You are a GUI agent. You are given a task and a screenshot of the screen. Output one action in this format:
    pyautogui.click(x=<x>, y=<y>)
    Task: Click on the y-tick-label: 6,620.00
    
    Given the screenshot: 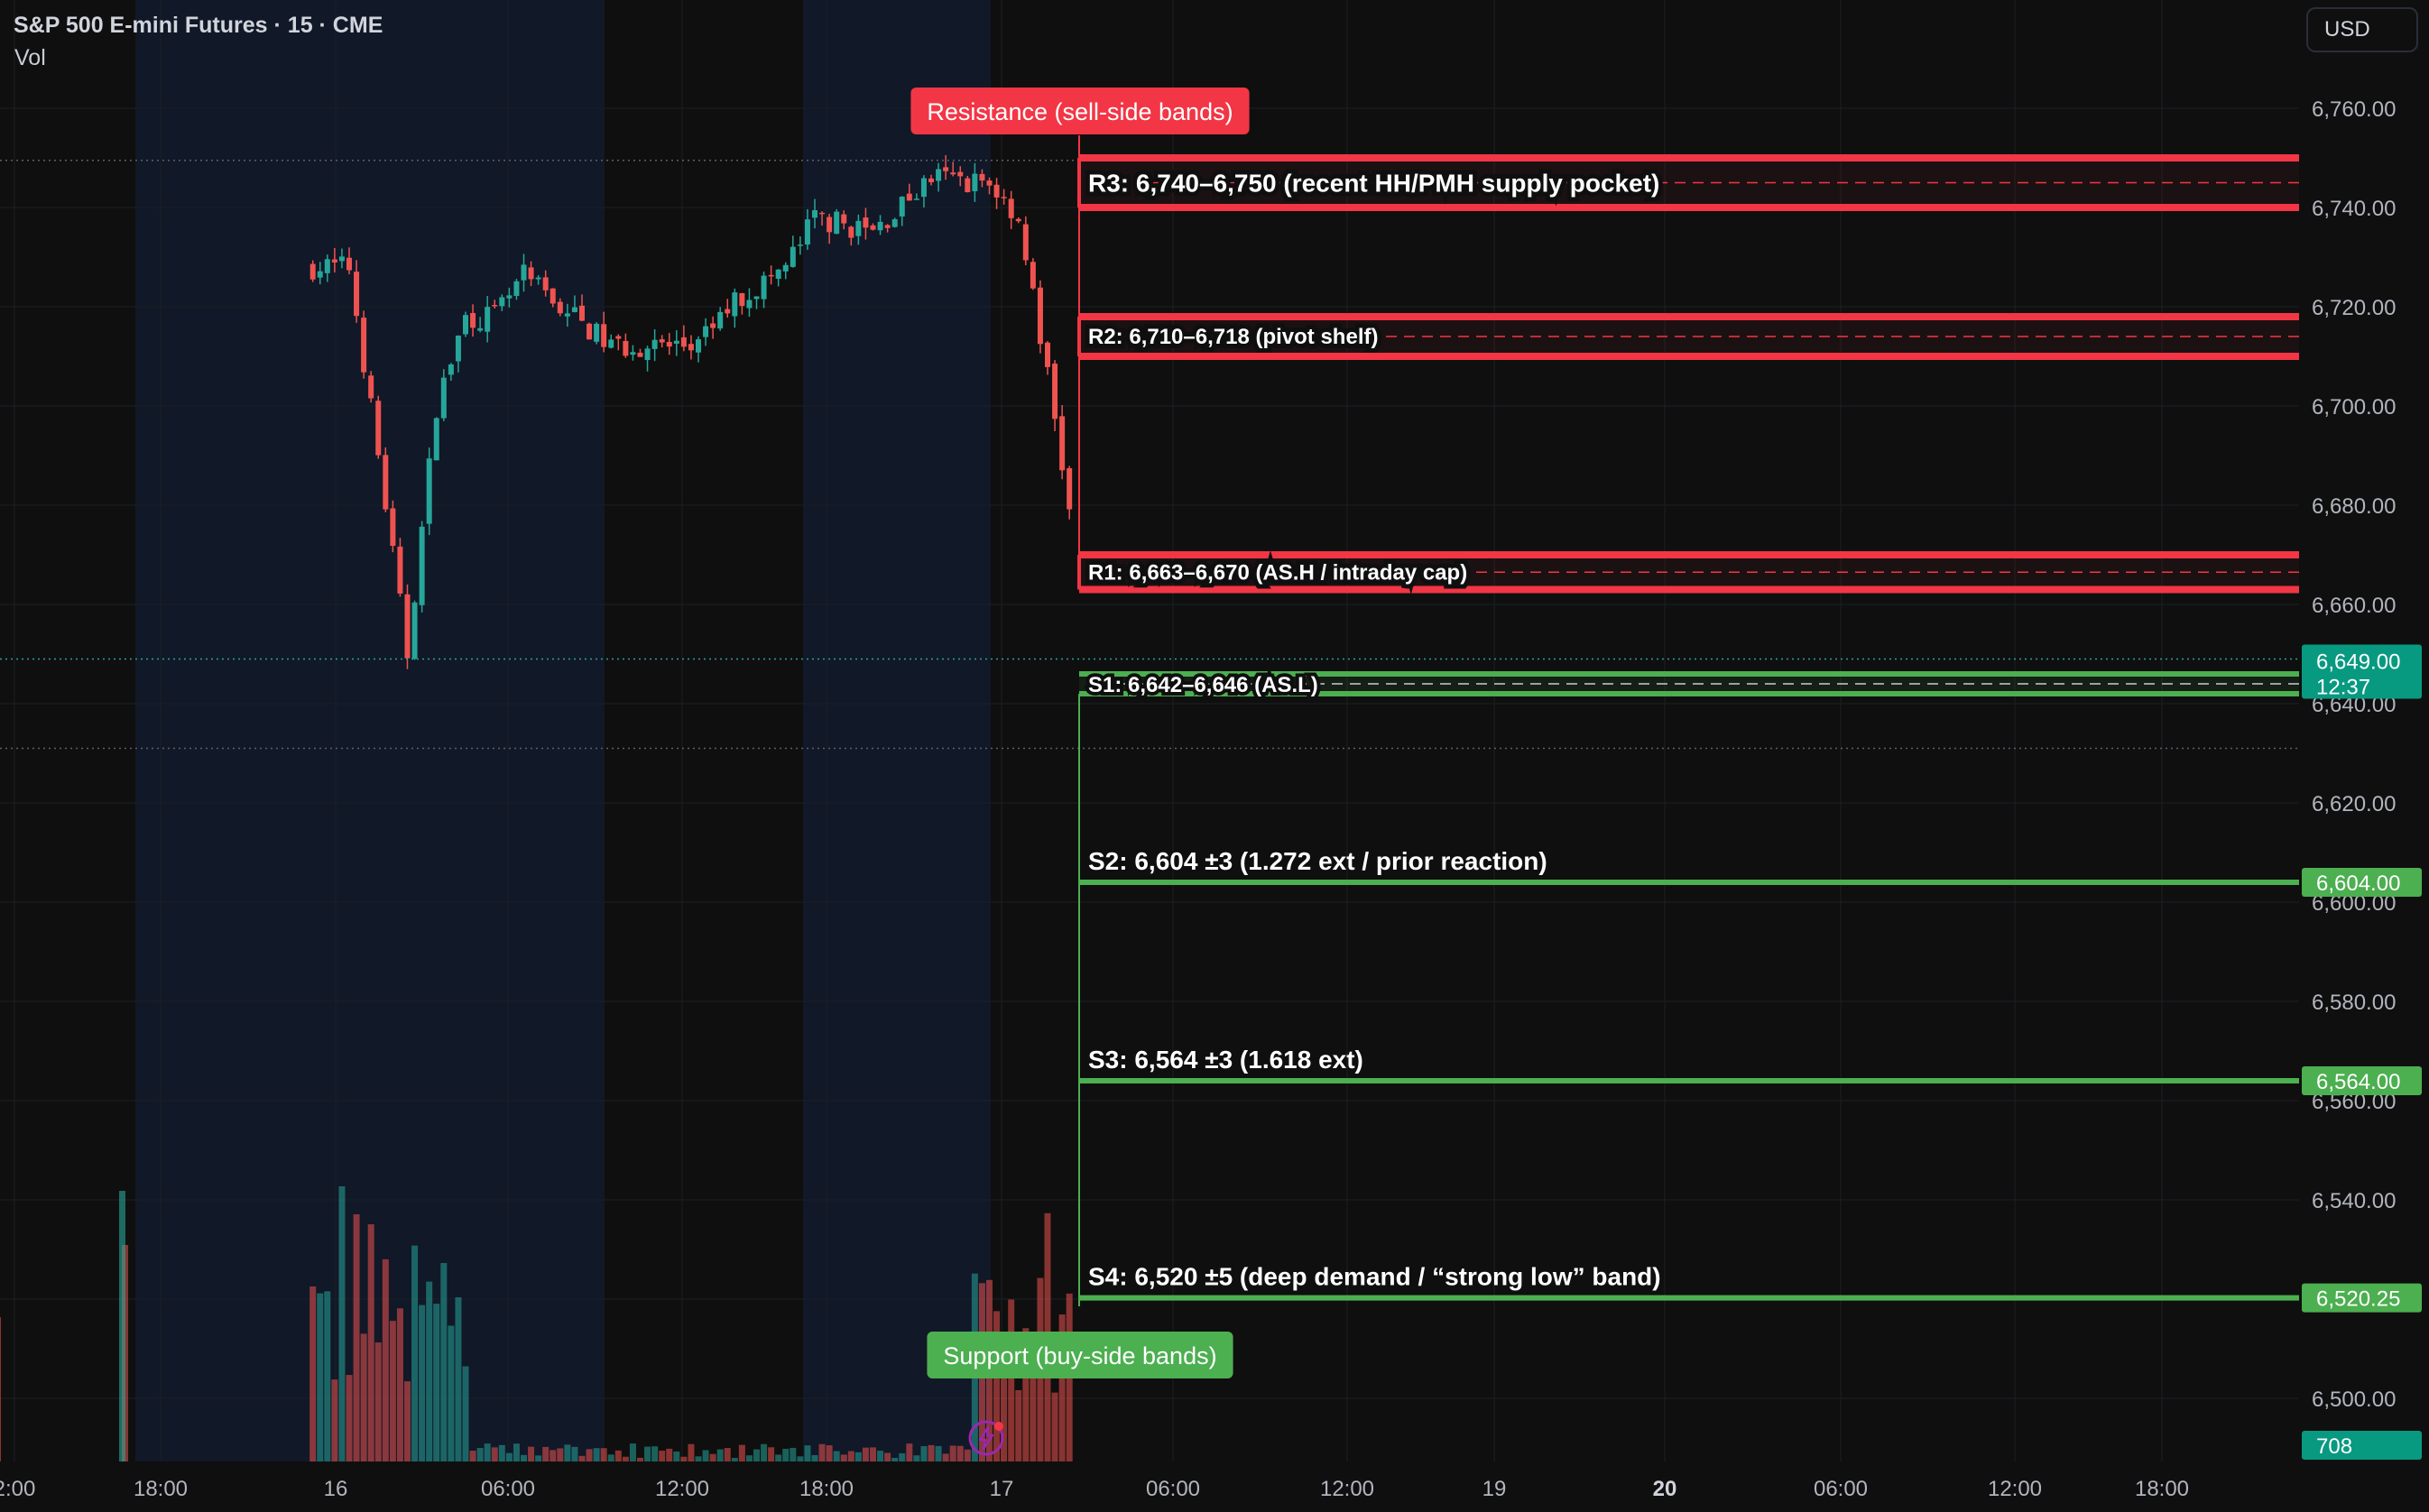 What is the action you would take?
    pyautogui.click(x=2354, y=804)
    